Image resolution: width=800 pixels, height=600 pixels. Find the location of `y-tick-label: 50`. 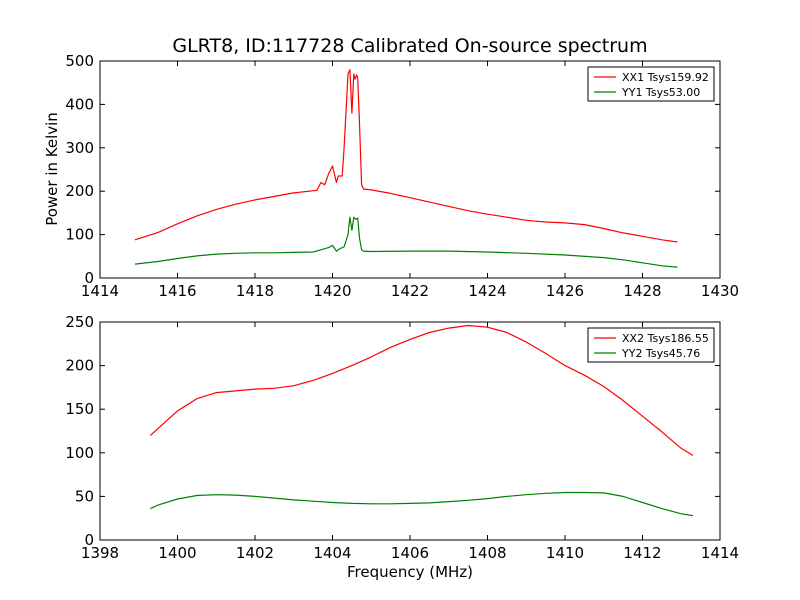

y-tick-label: 50 is located at coordinates (84, 496).